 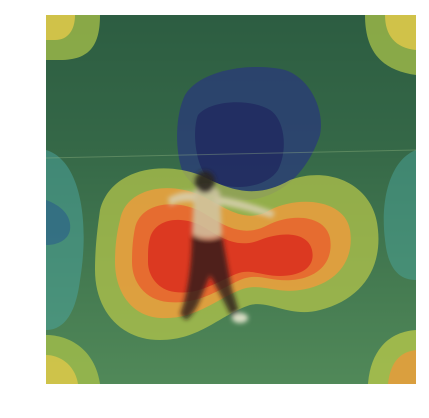 I want to click on heatmap-region-left, so click(x=65, y=240).